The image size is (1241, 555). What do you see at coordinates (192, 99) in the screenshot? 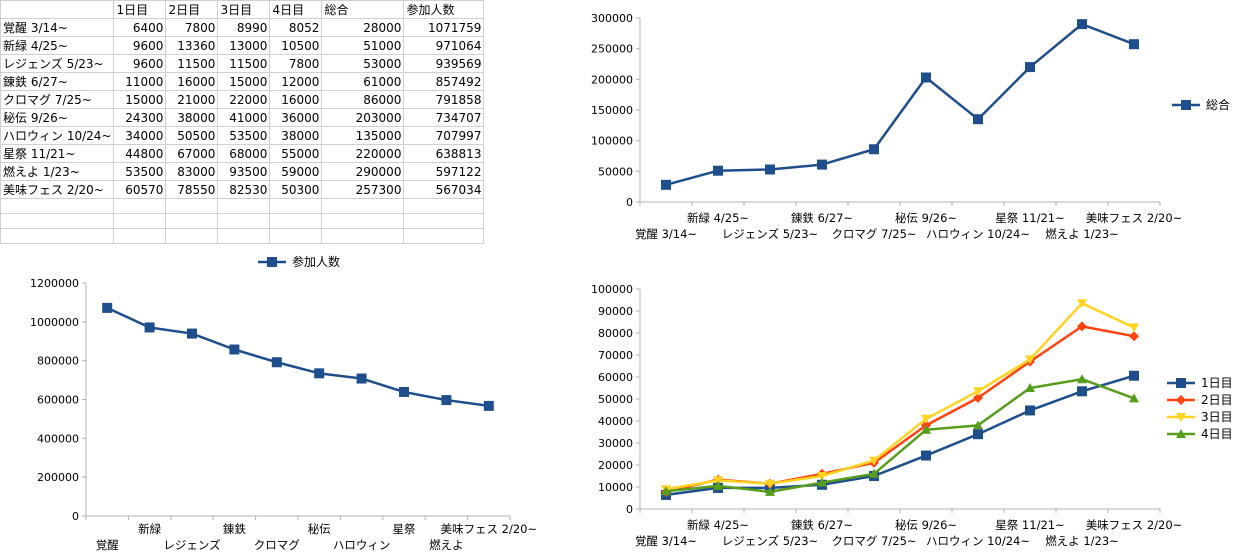
I see `sheet-cell: 21000` at bounding box center [192, 99].